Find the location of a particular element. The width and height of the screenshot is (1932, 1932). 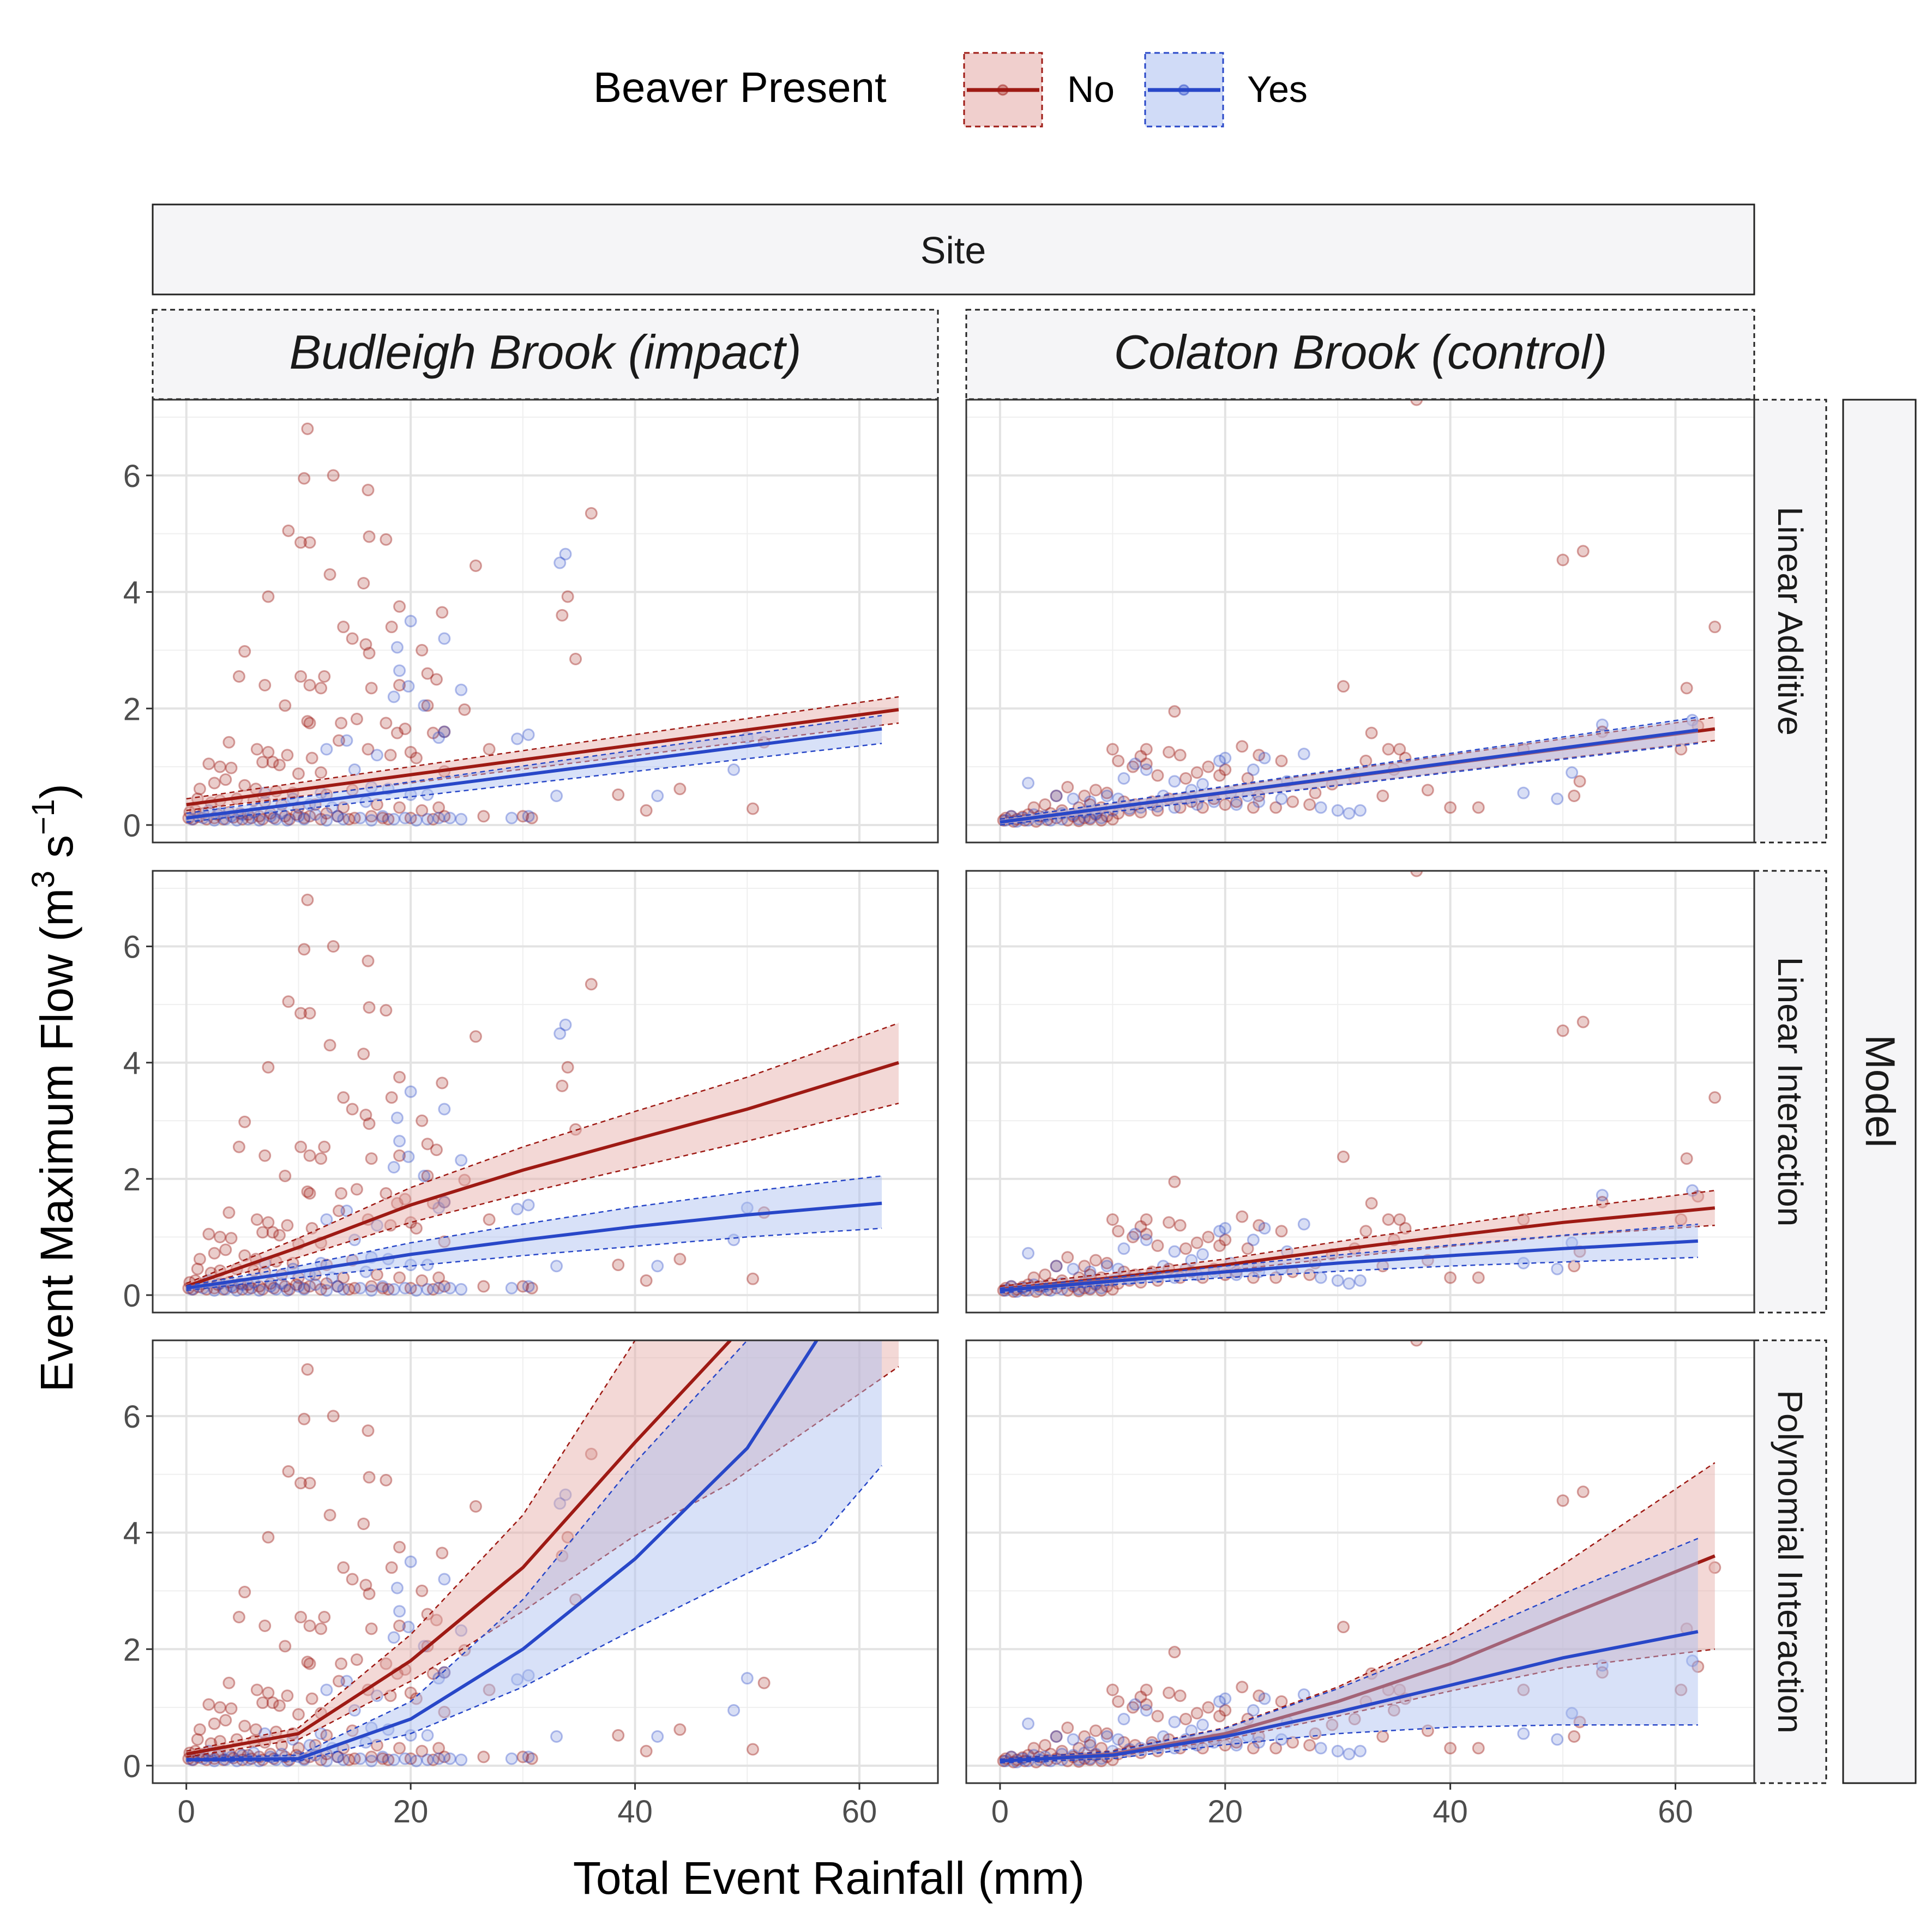

y-tick-label: 2 is located at coordinates (132, 709).